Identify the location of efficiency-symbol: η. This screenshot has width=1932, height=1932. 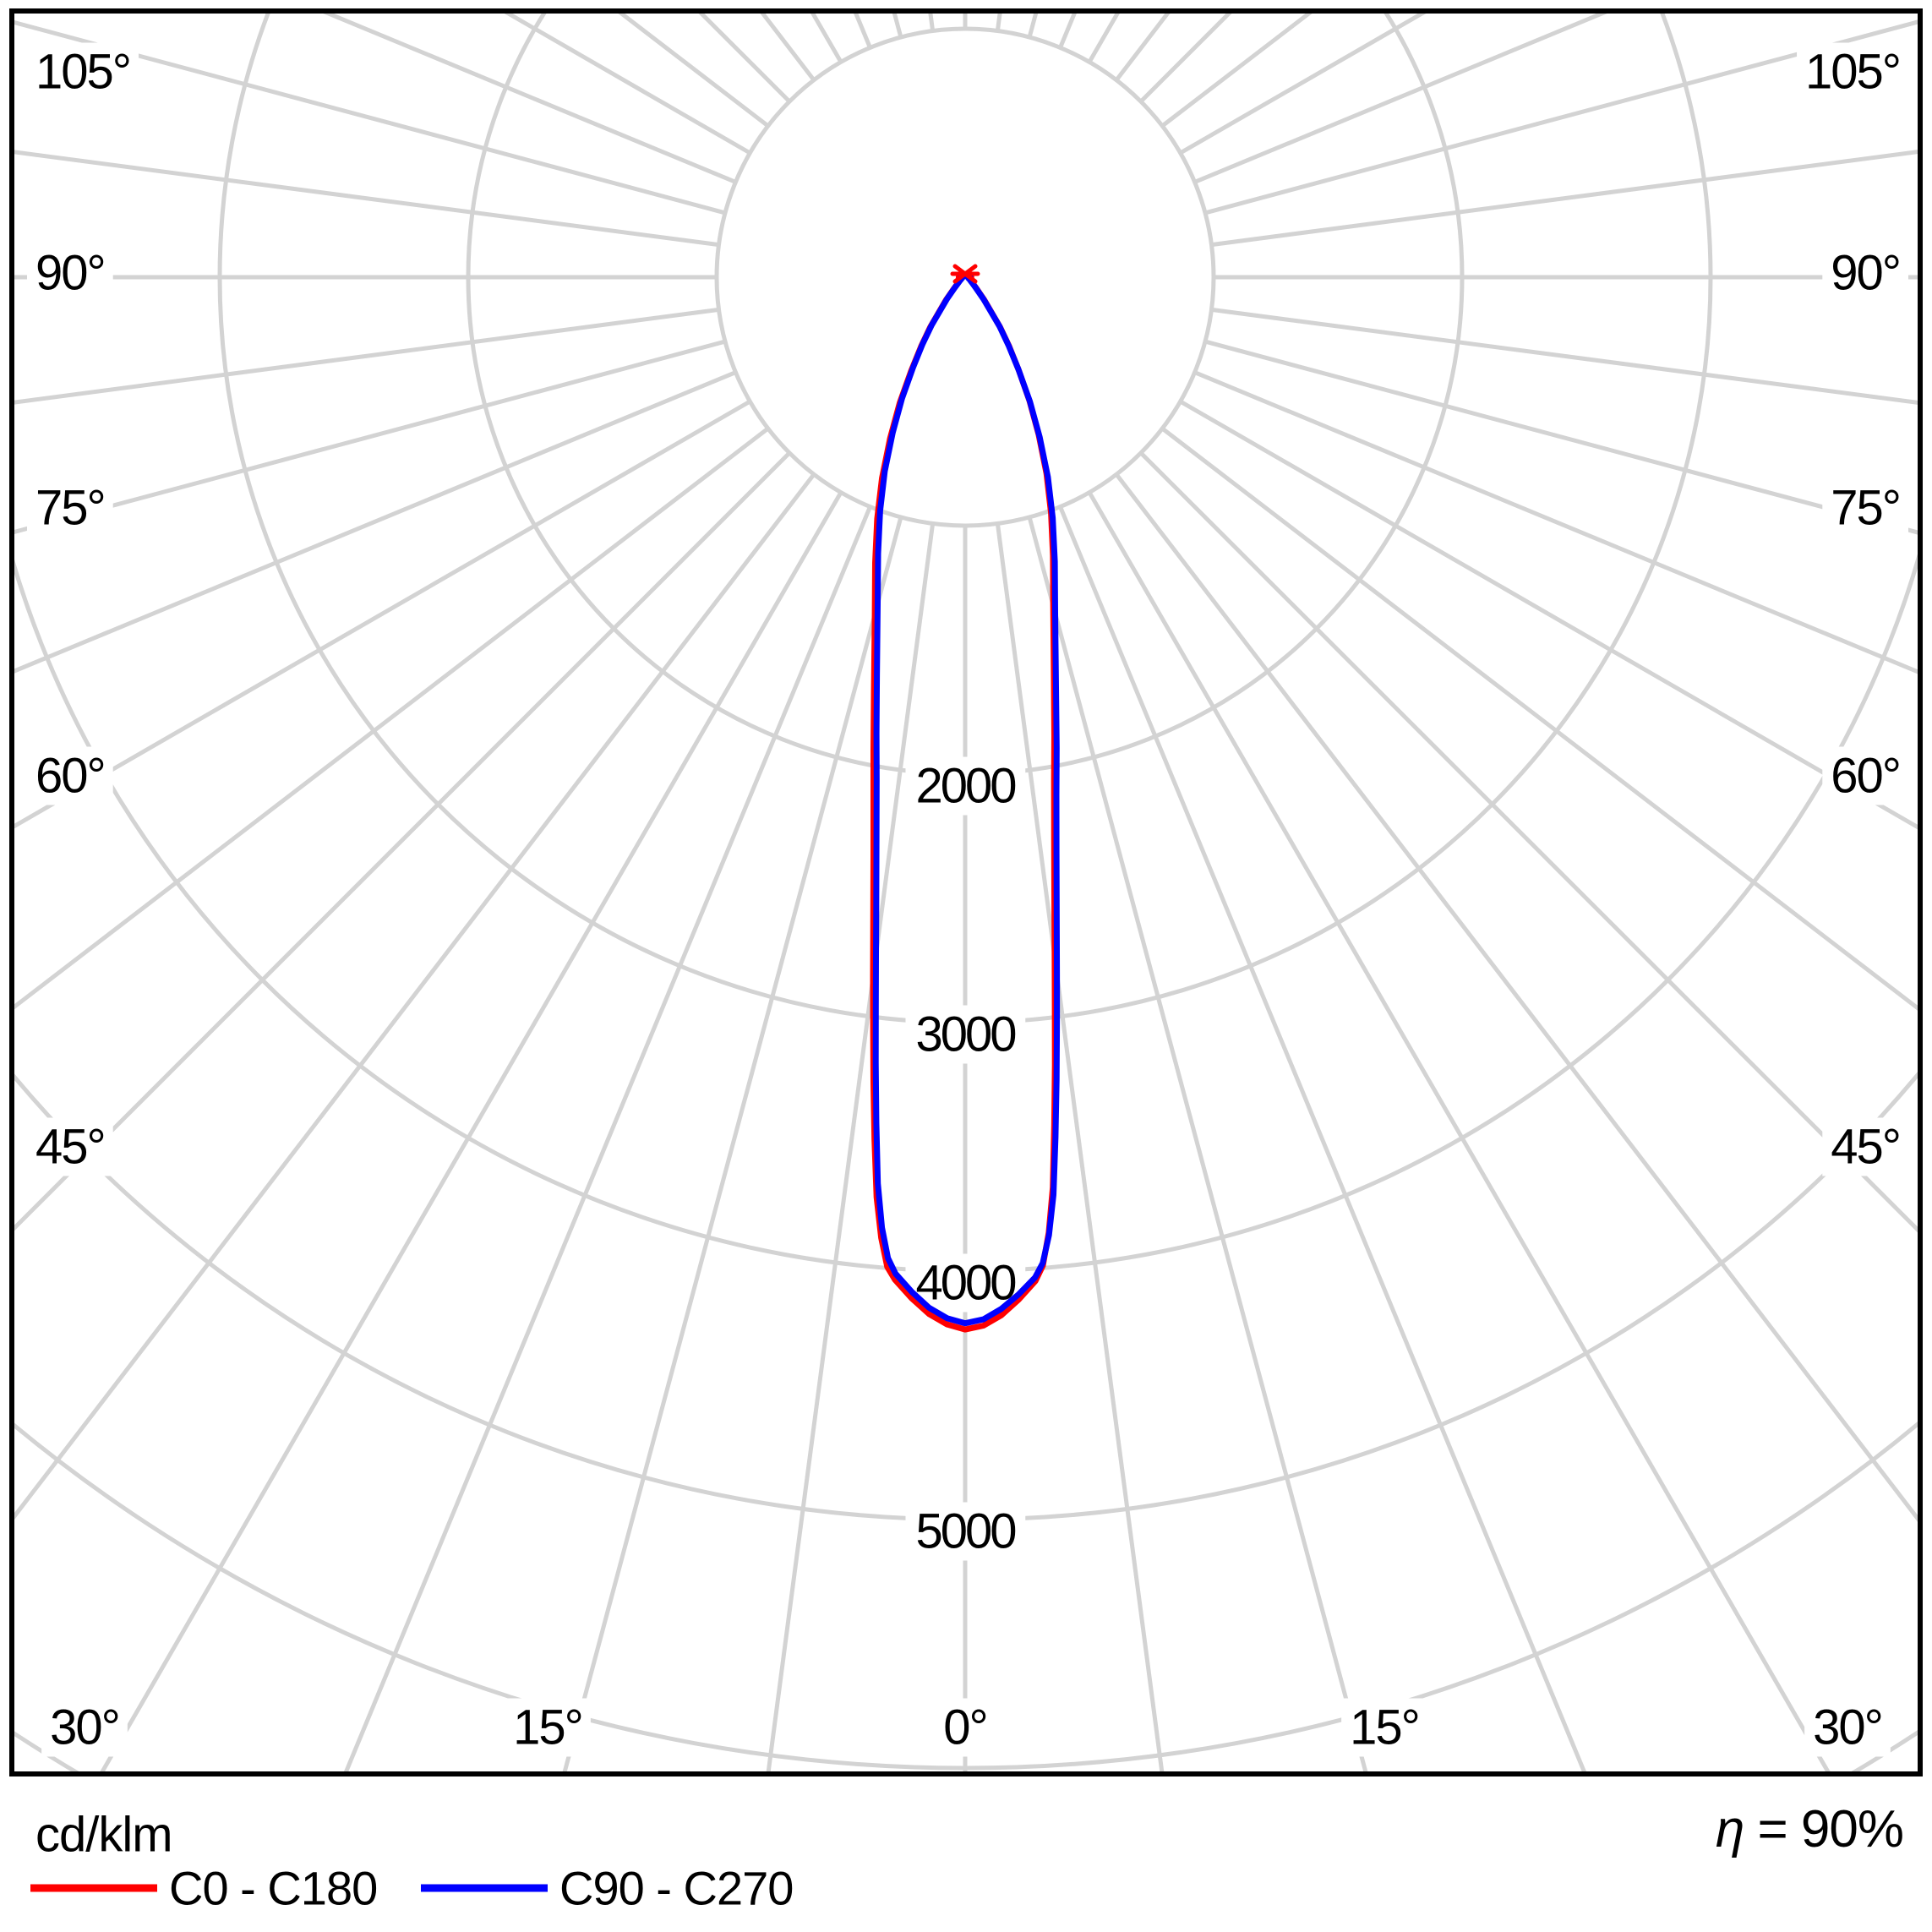
(1730, 1829).